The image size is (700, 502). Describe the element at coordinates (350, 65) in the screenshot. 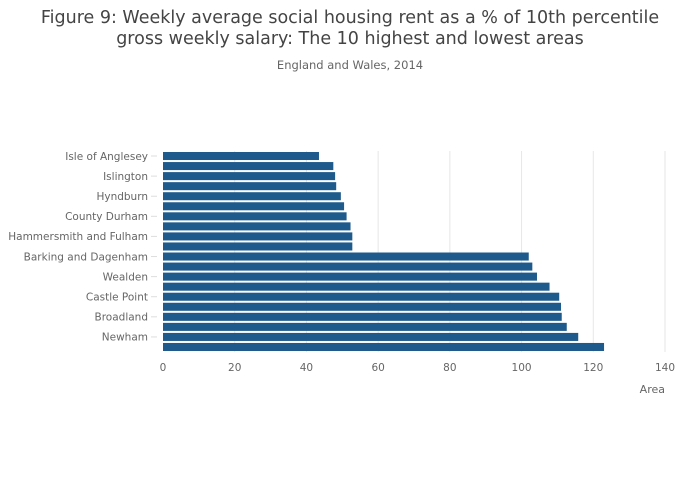

I see `chart-subtitle: England and Wales, 2014` at that location.